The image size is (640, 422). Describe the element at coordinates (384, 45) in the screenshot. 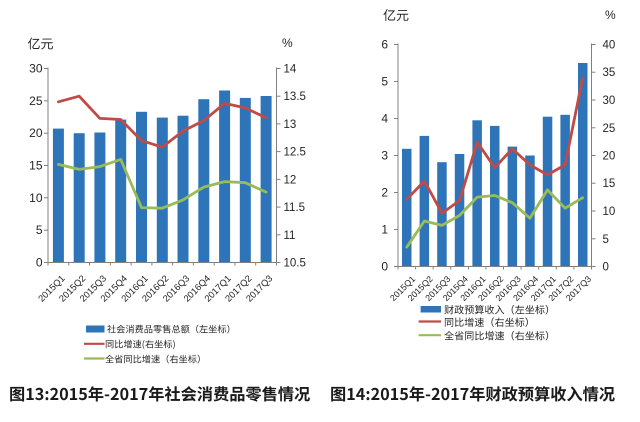

I see `svg-text: 6` at that location.